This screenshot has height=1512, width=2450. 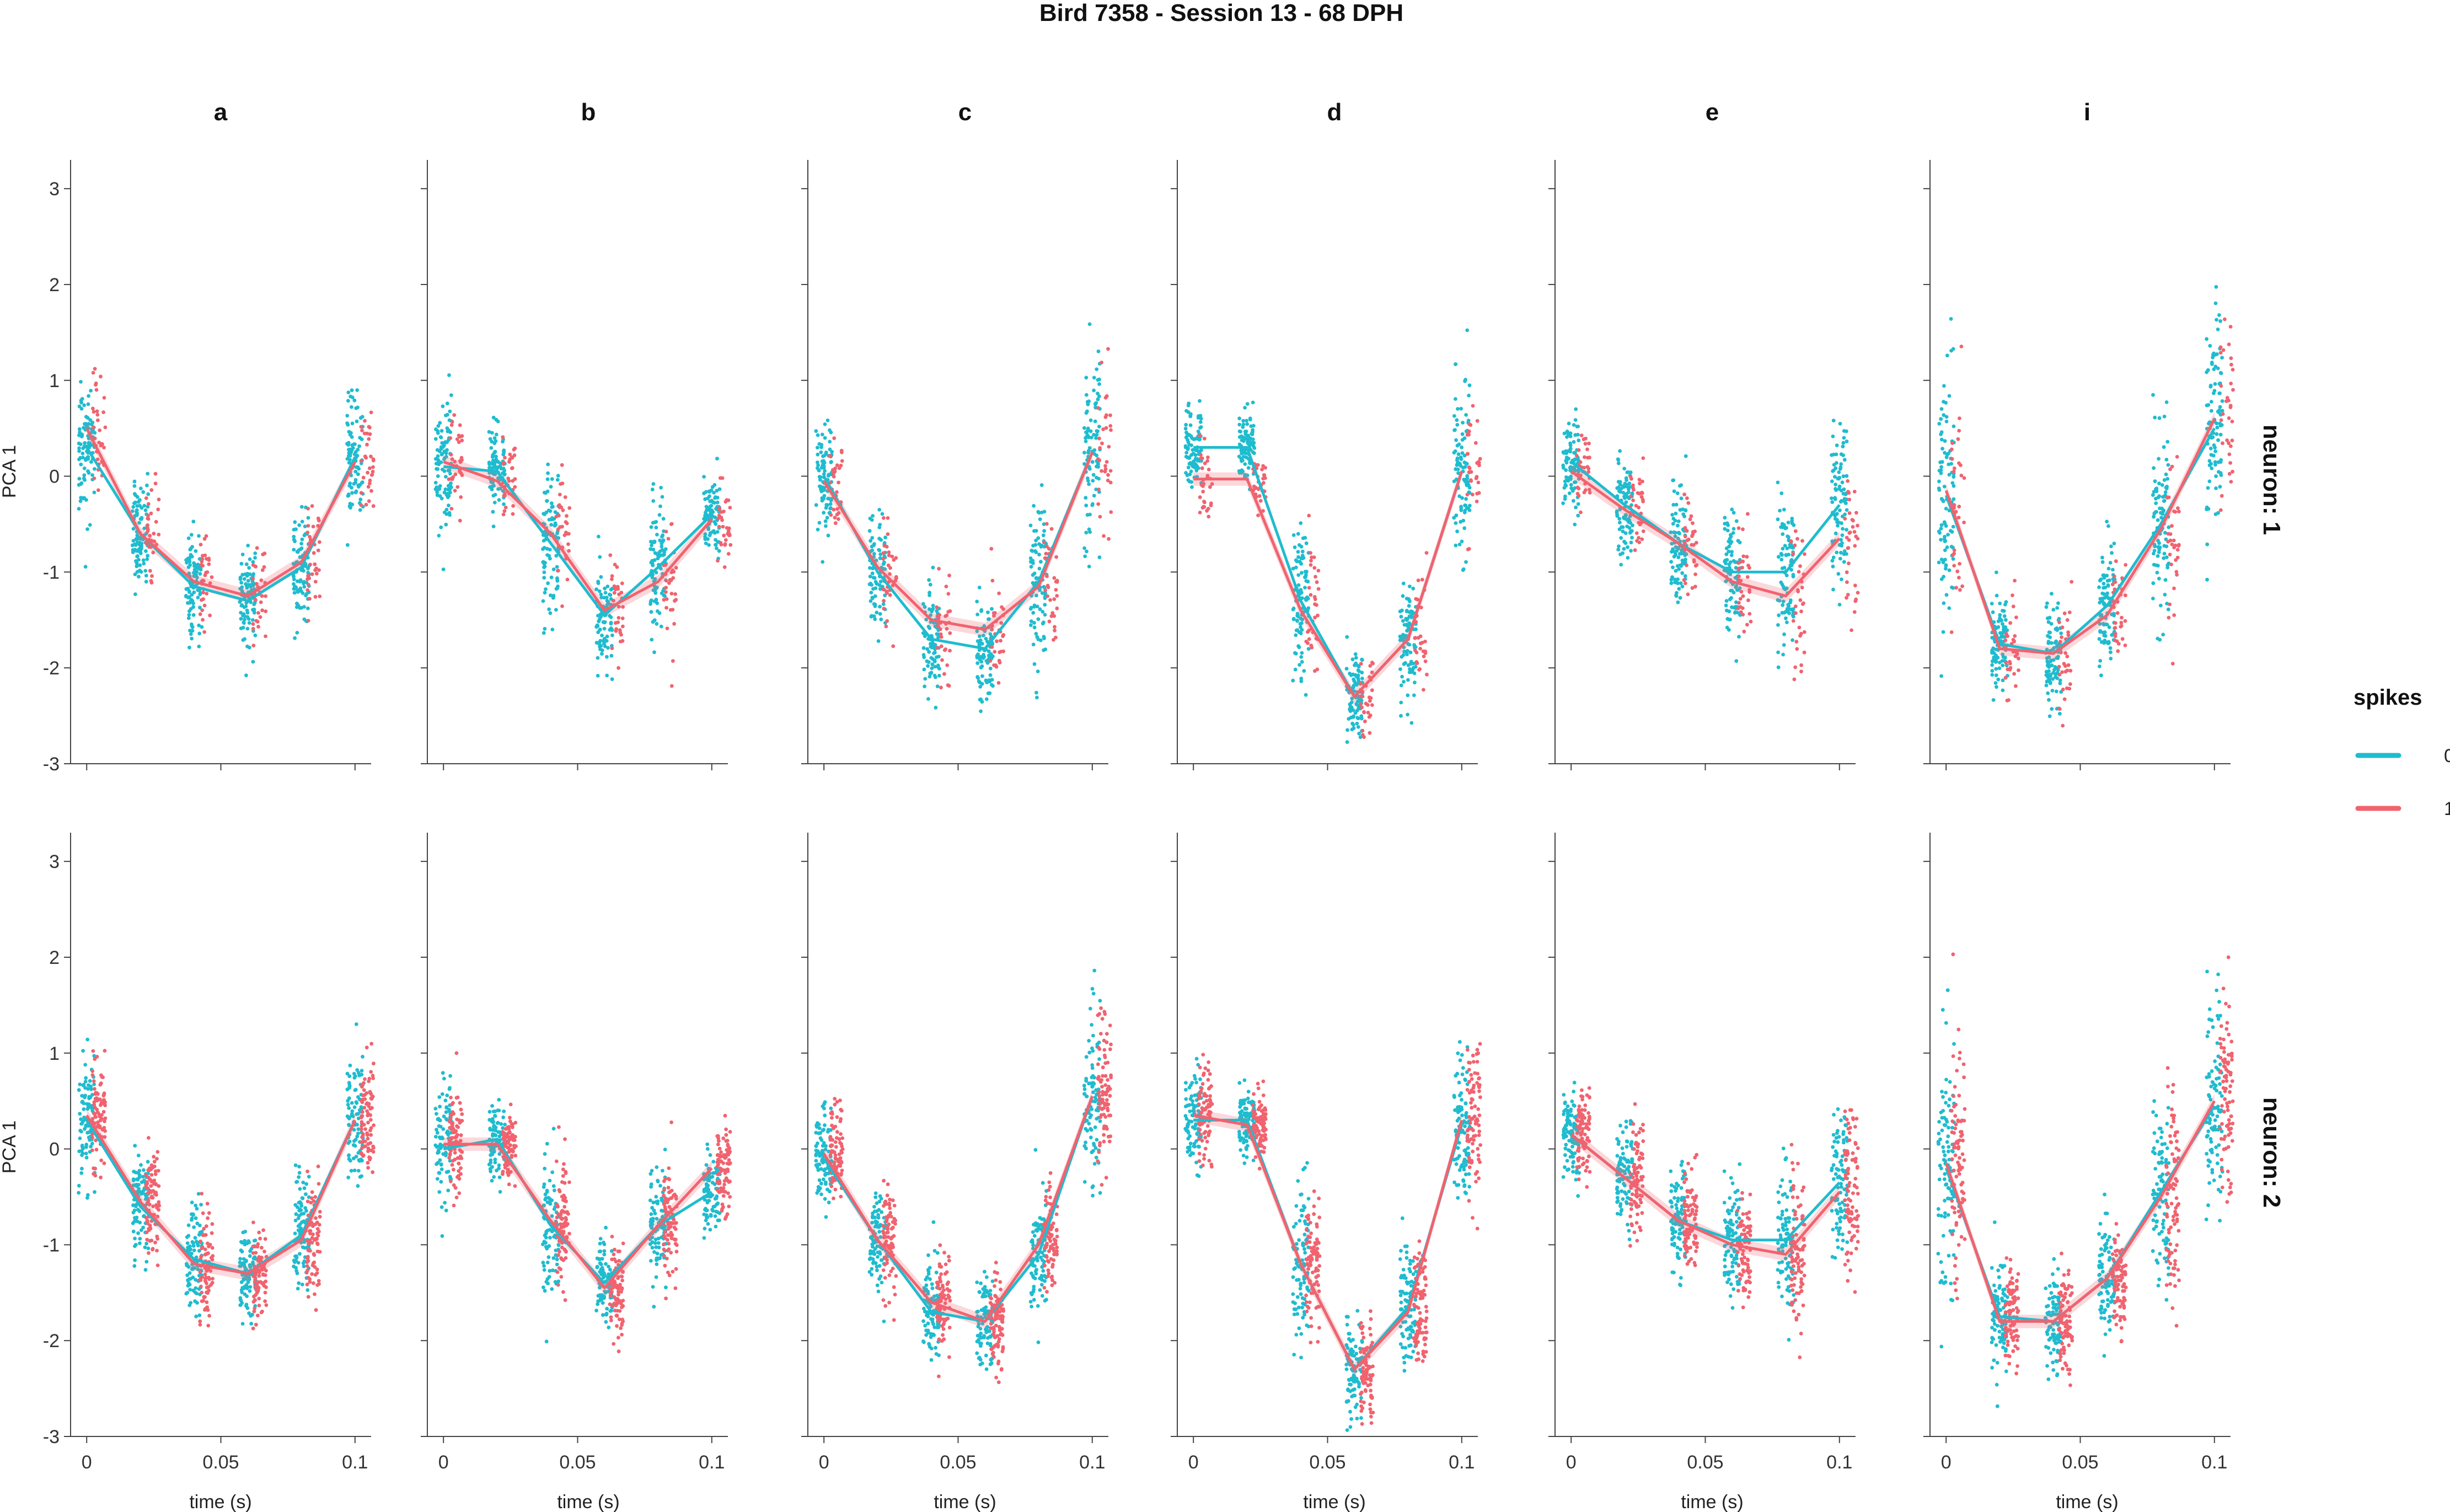 What do you see at coordinates (2402, 752) in the screenshot?
I see `legend: spikes 0 1` at bounding box center [2402, 752].